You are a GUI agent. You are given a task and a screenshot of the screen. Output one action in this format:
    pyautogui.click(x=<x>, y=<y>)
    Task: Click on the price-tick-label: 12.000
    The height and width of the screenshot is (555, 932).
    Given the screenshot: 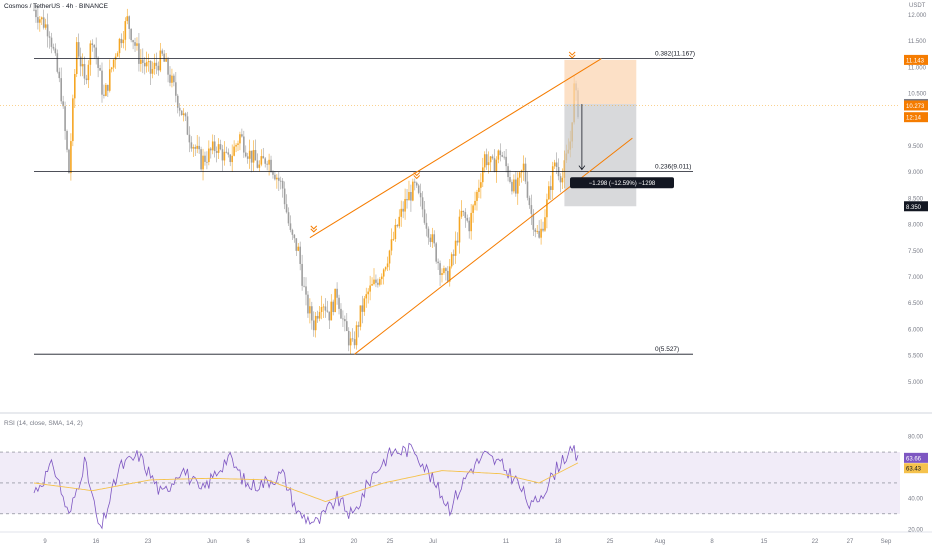 What is the action you would take?
    pyautogui.click(x=917, y=16)
    